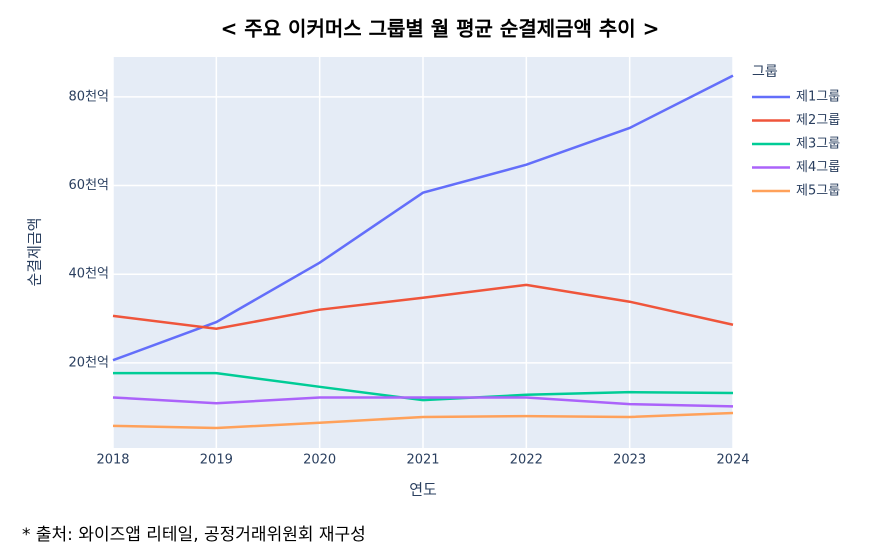 This screenshot has height=558, width=878. What do you see at coordinates (818, 167) in the screenshot?
I see `legend-label: 제4그룹` at bounding box center [818, 167].